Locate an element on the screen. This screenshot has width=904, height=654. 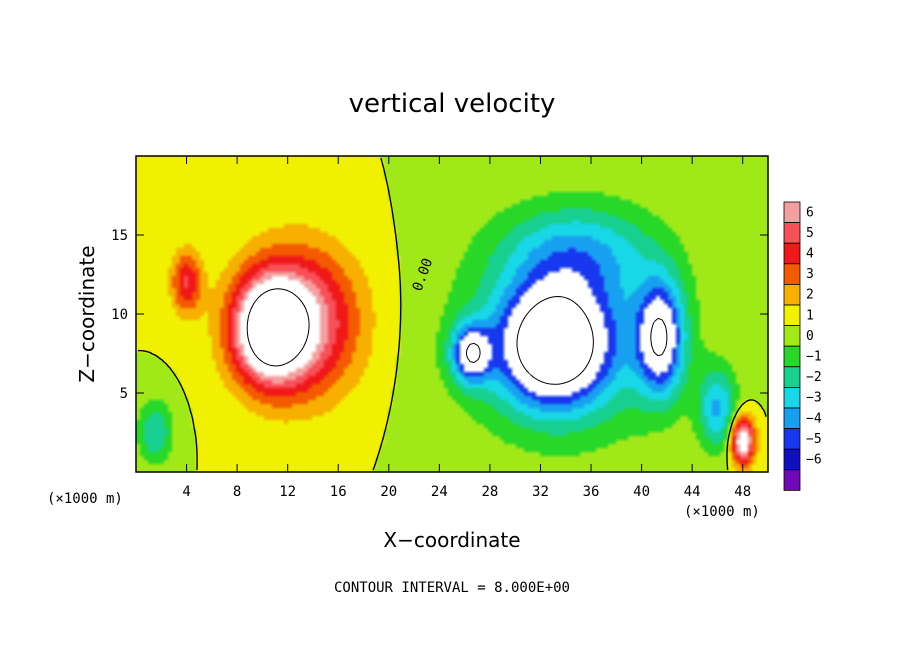
colorbar-label: −5 is located at coordinates (814, 439).